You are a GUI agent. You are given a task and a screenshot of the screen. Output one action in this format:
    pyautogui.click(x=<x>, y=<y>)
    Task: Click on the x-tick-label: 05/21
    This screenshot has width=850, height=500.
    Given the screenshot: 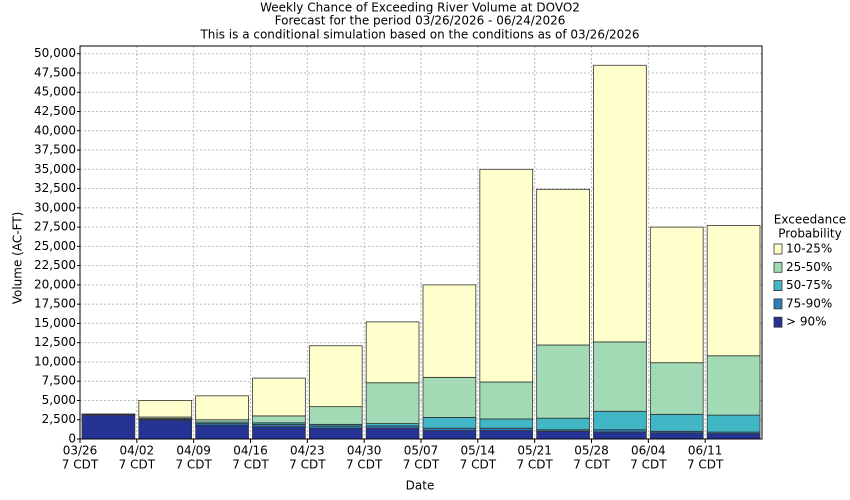 What is the action you would take?
    pyautogui.click(x=534, y=451)
    